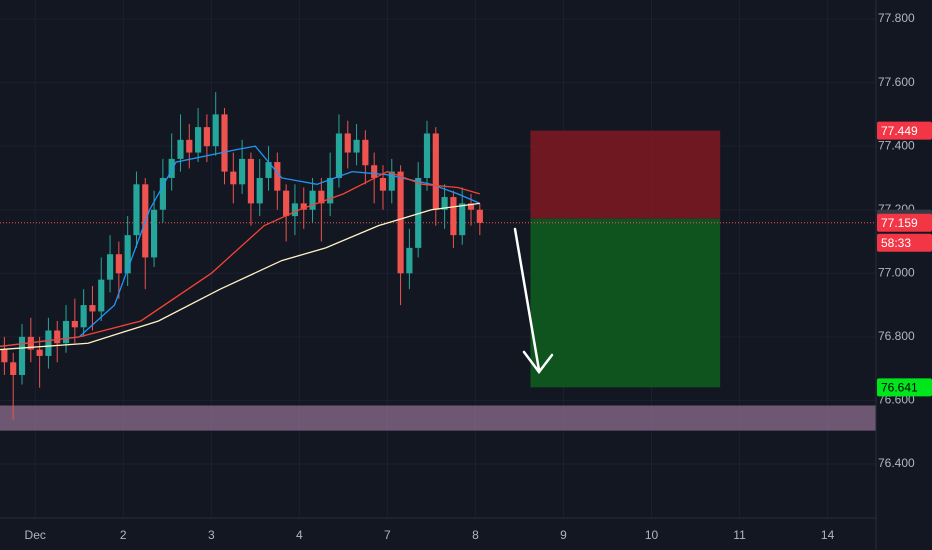  I want to click on x-tick-label: 10, so click(652, 535).